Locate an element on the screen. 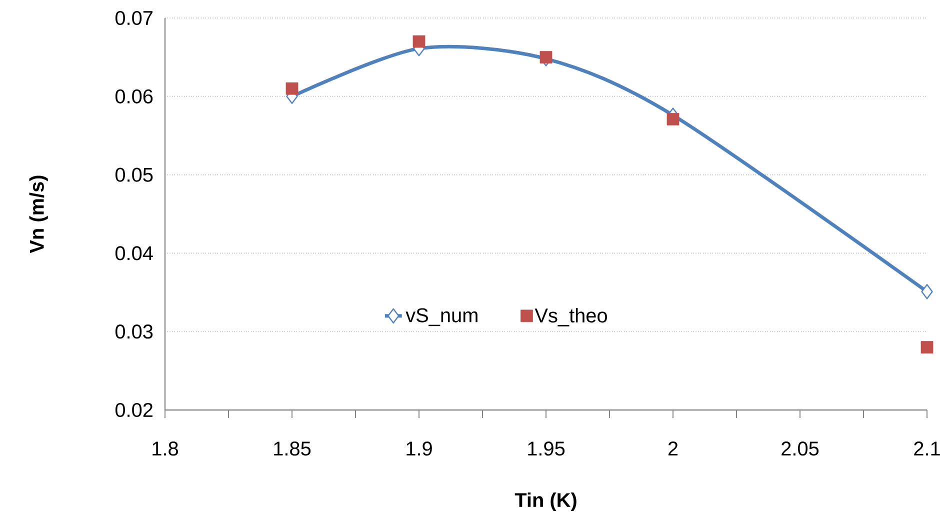 The width and height of the screenshot is (947, 519). x-tick-label: 1.8 is located at coordinates (165, 449).